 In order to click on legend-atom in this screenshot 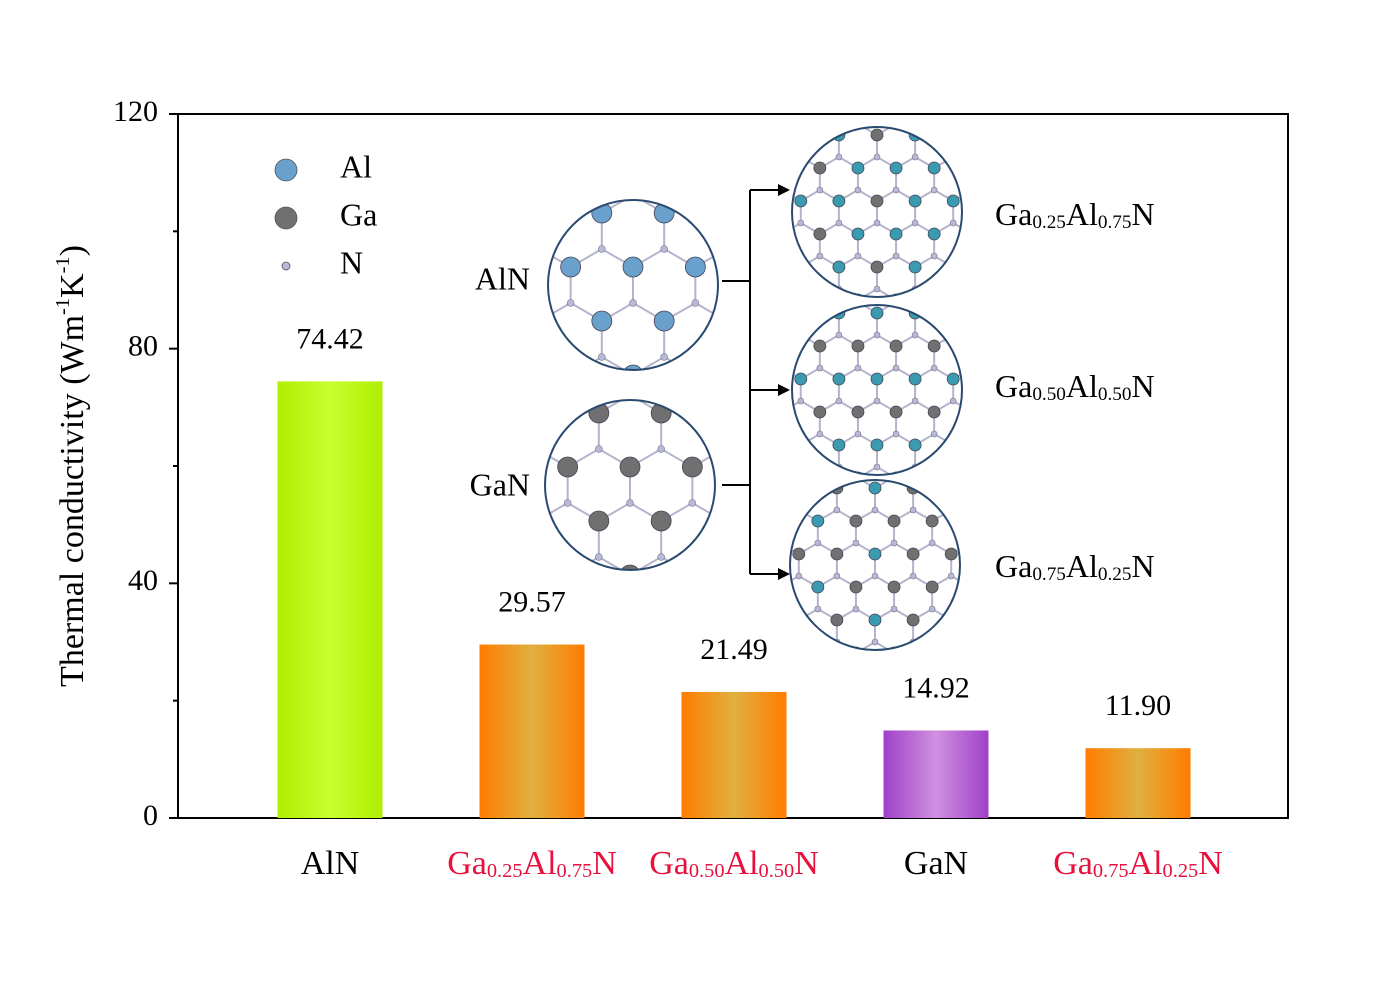, I will do `click(286, 266)`.